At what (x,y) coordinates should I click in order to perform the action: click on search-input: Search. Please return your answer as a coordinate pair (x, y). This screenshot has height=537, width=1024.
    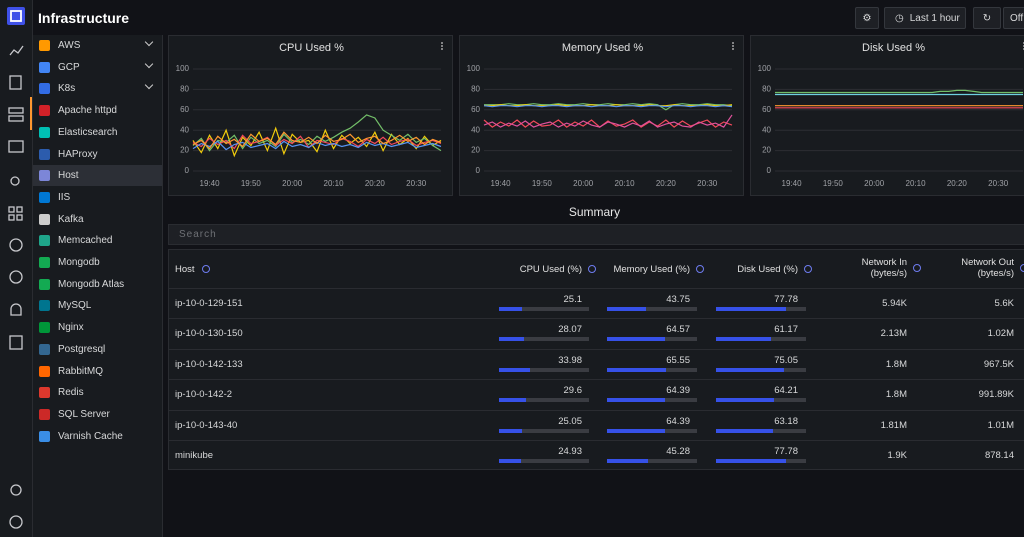
    Looking at the image, I should click on (596, 234).